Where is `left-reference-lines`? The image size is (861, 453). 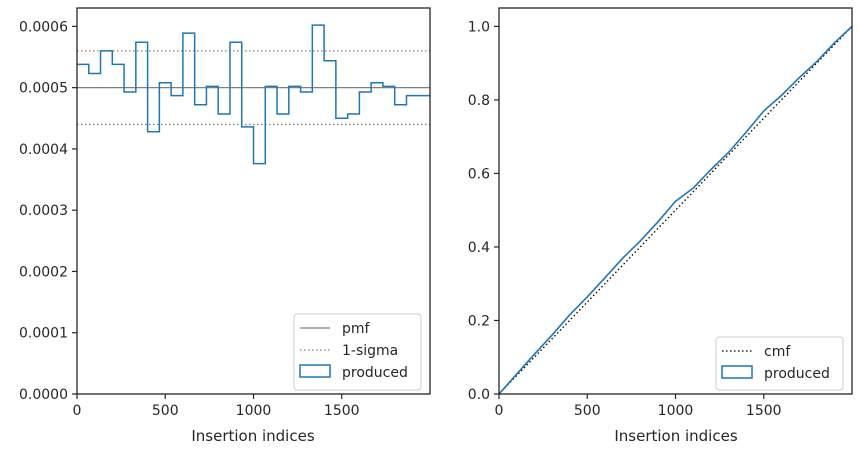 left-reference-lines is located at coordinates (253, 88).